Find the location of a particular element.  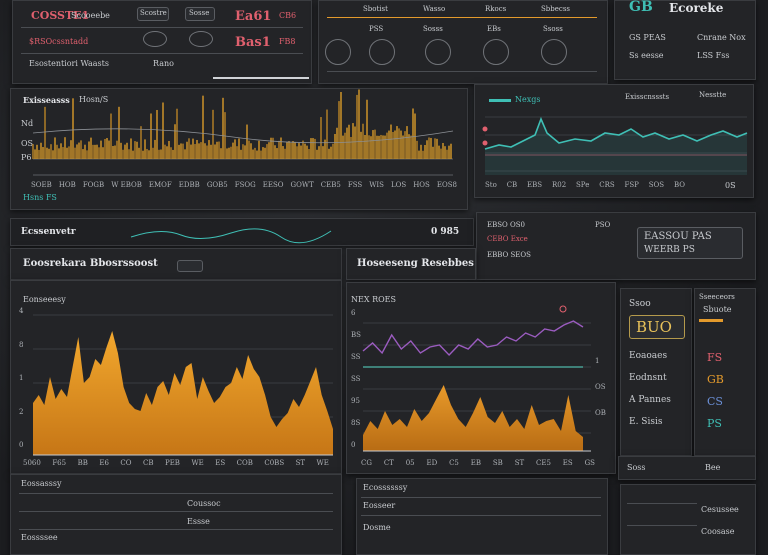

indicator-3-icon is located at coordinates (438, 52).